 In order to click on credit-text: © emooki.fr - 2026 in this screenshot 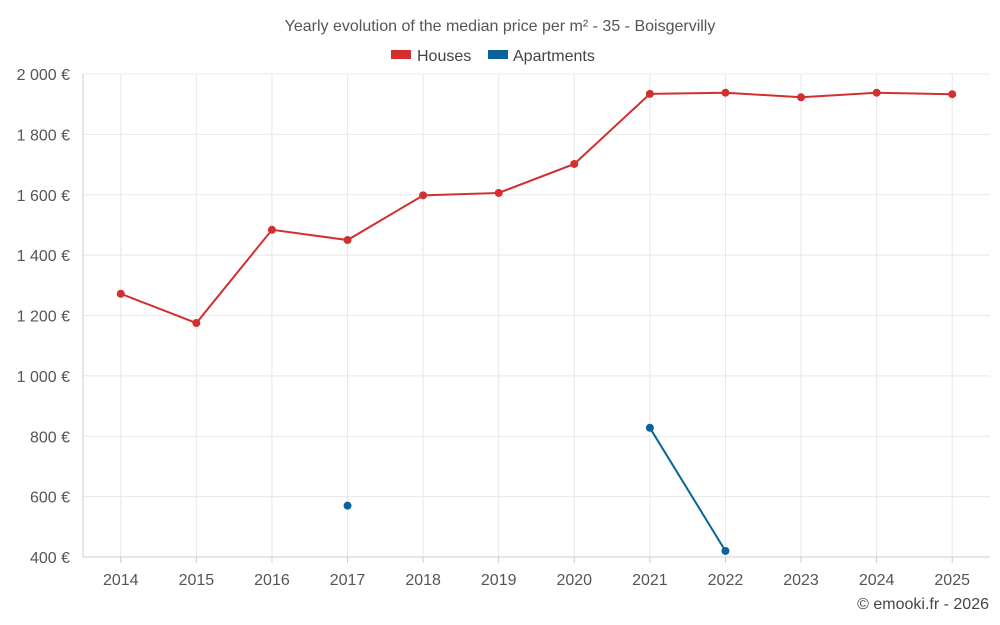, I will do `click(923, 604)`.